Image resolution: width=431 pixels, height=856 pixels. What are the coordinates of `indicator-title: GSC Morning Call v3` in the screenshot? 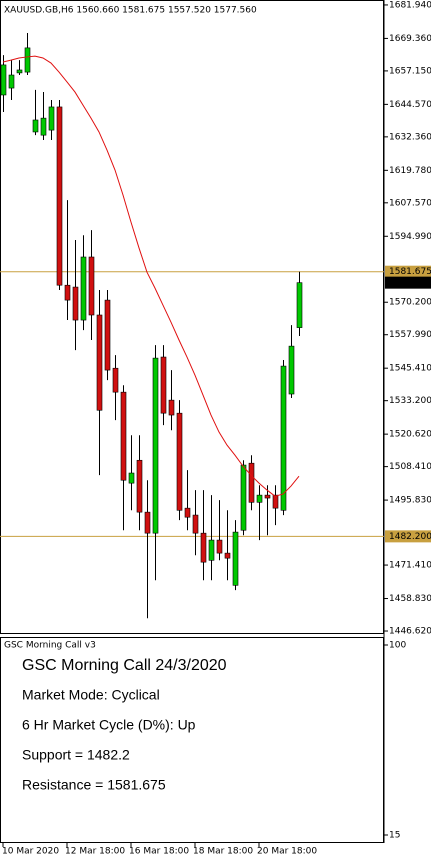 It's located at (50, 646).